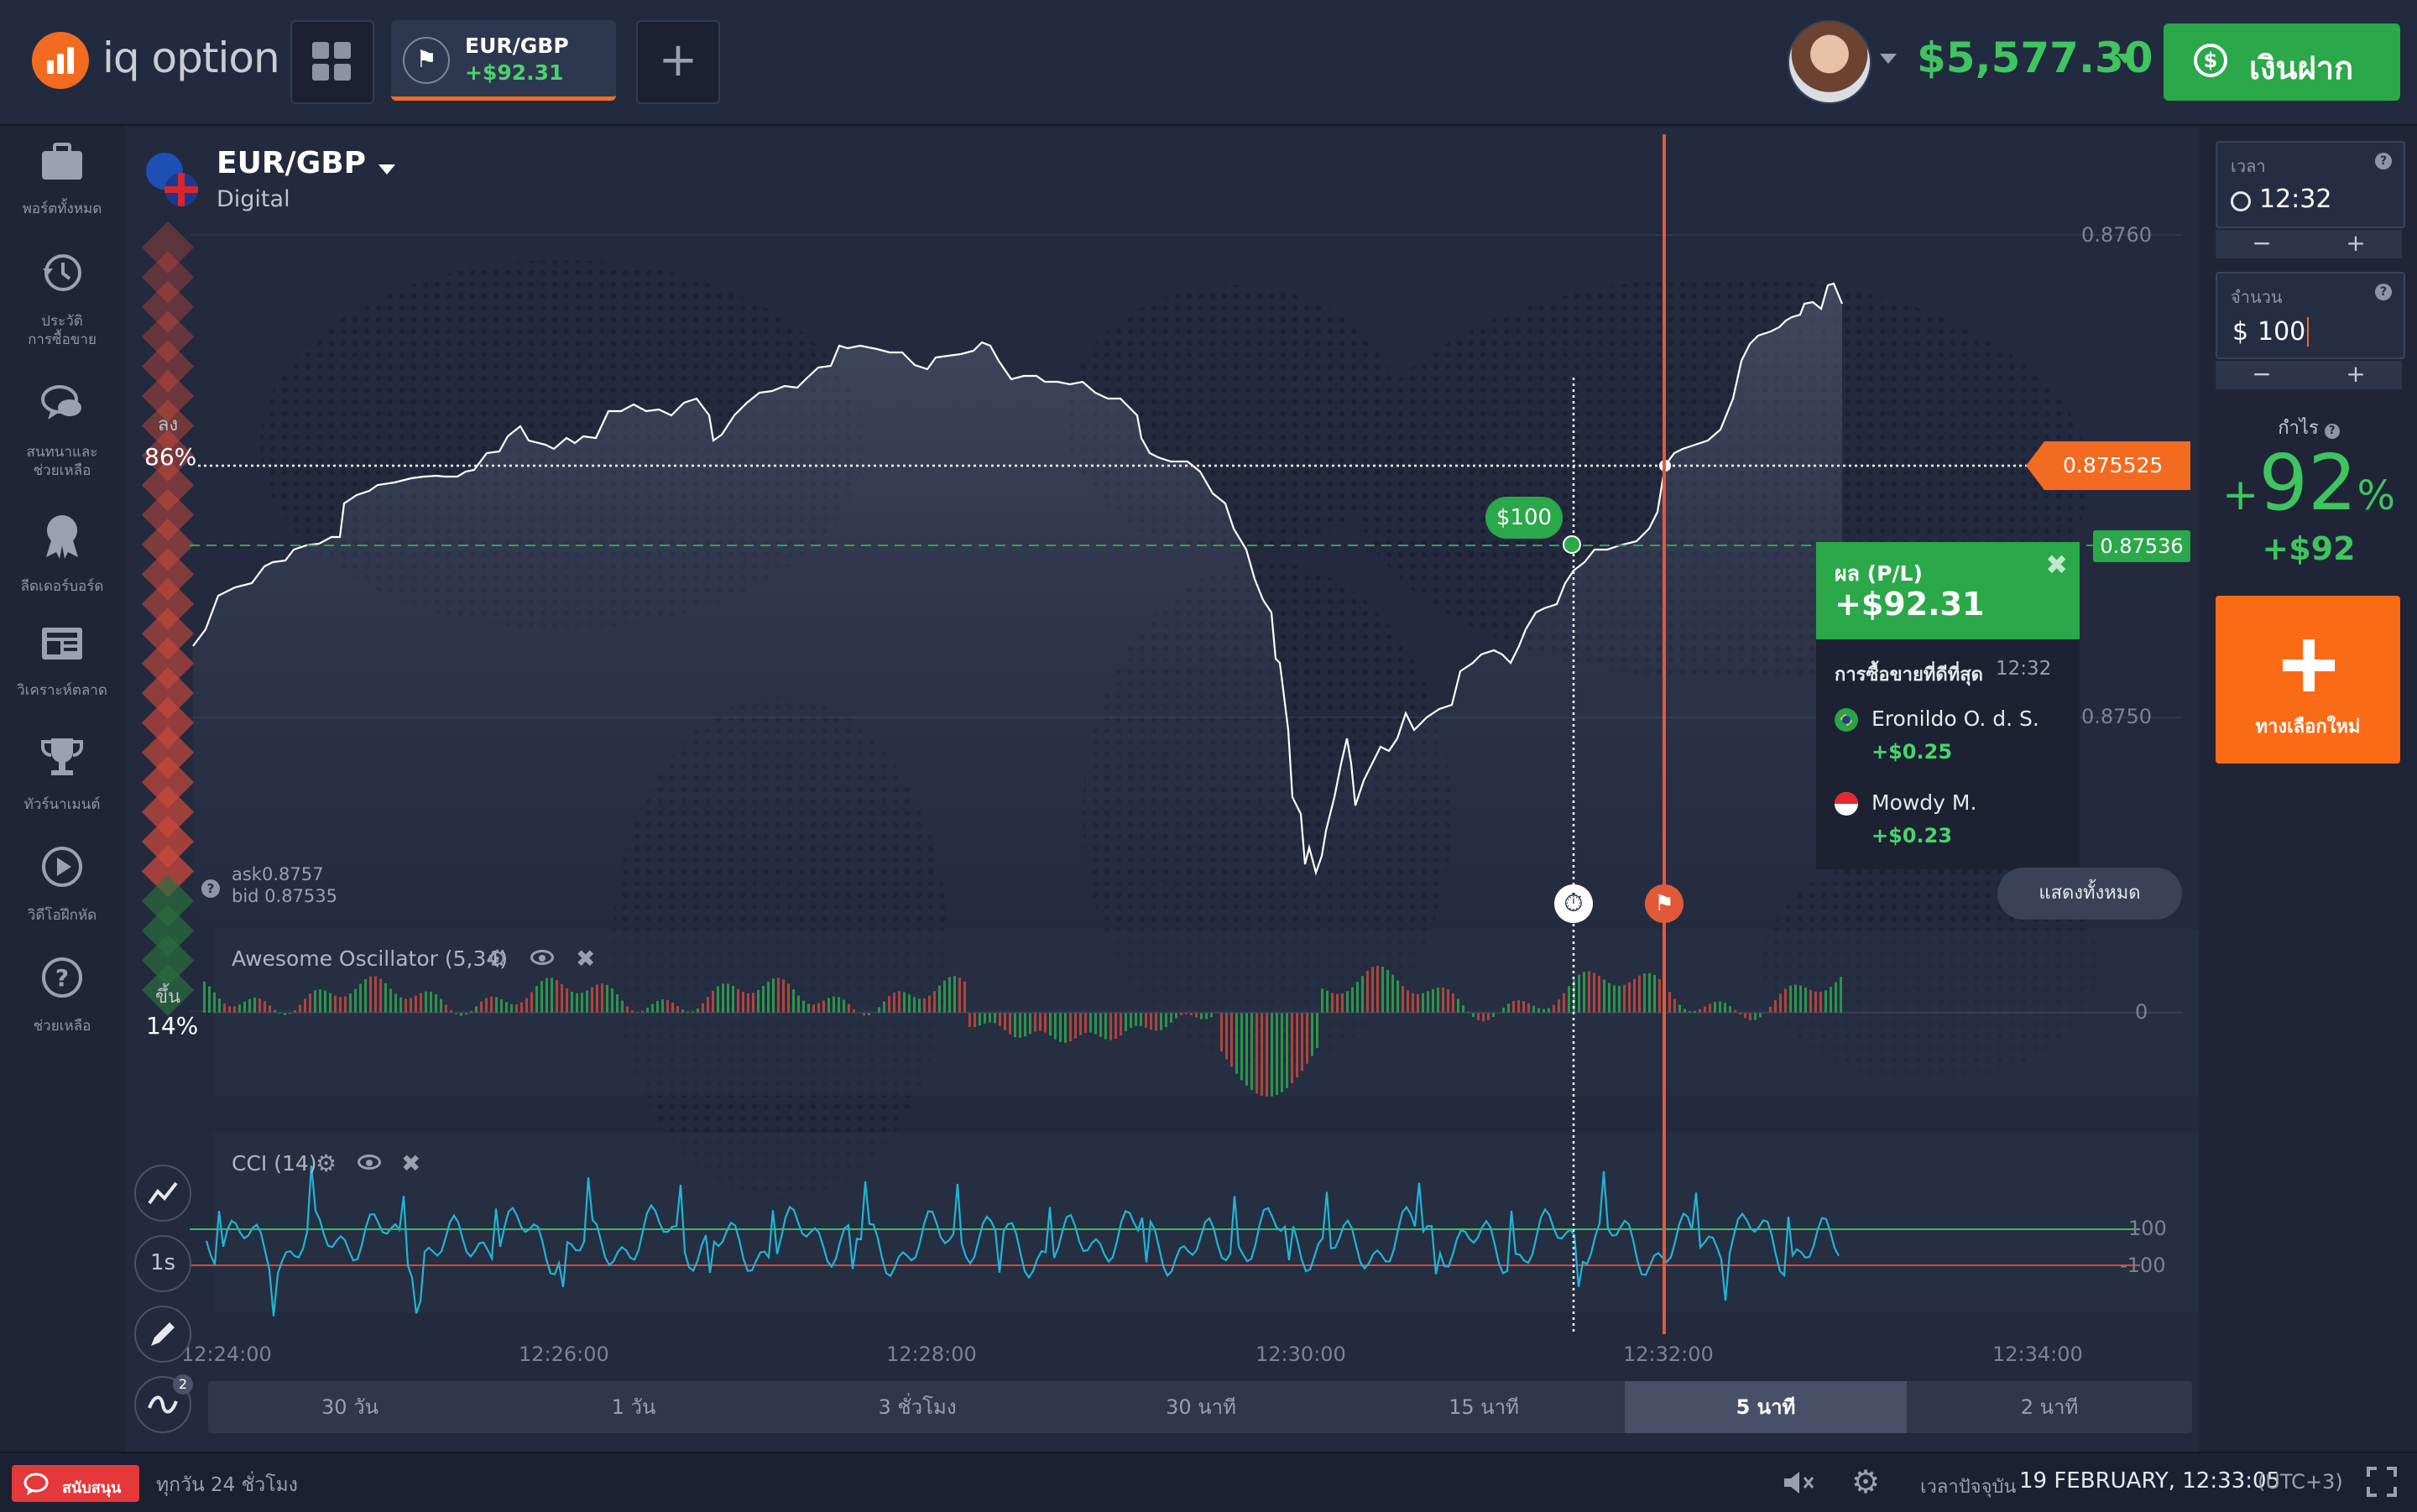  I want to click on sidebar-item-label: ลีดเดอร์บอร์ด, so click(62, 586).